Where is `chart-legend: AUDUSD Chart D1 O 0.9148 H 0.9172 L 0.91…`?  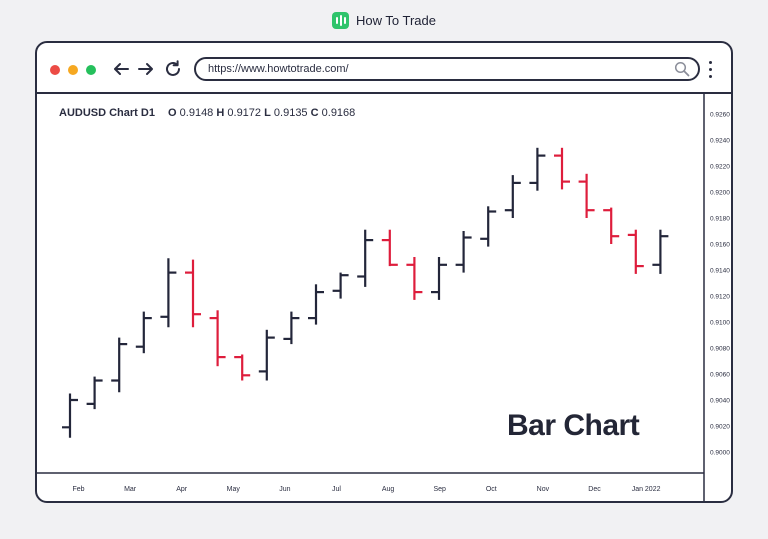 chart-legend: AUDUSD Chart D1 O 0.9148 H 0.9172 L 0.91… is located at coordinates (207, 113).